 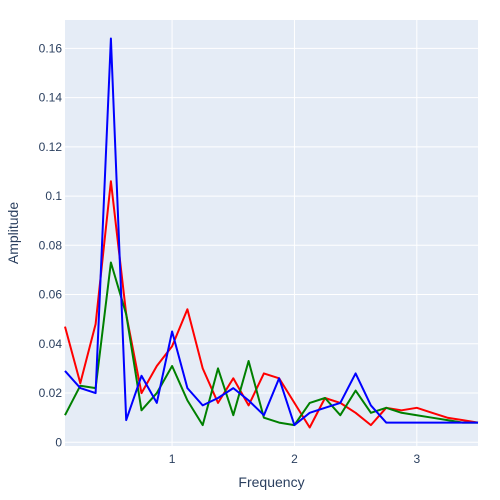 I want to click on y-axis-title: Amplitude, so click(x=13, y=233).